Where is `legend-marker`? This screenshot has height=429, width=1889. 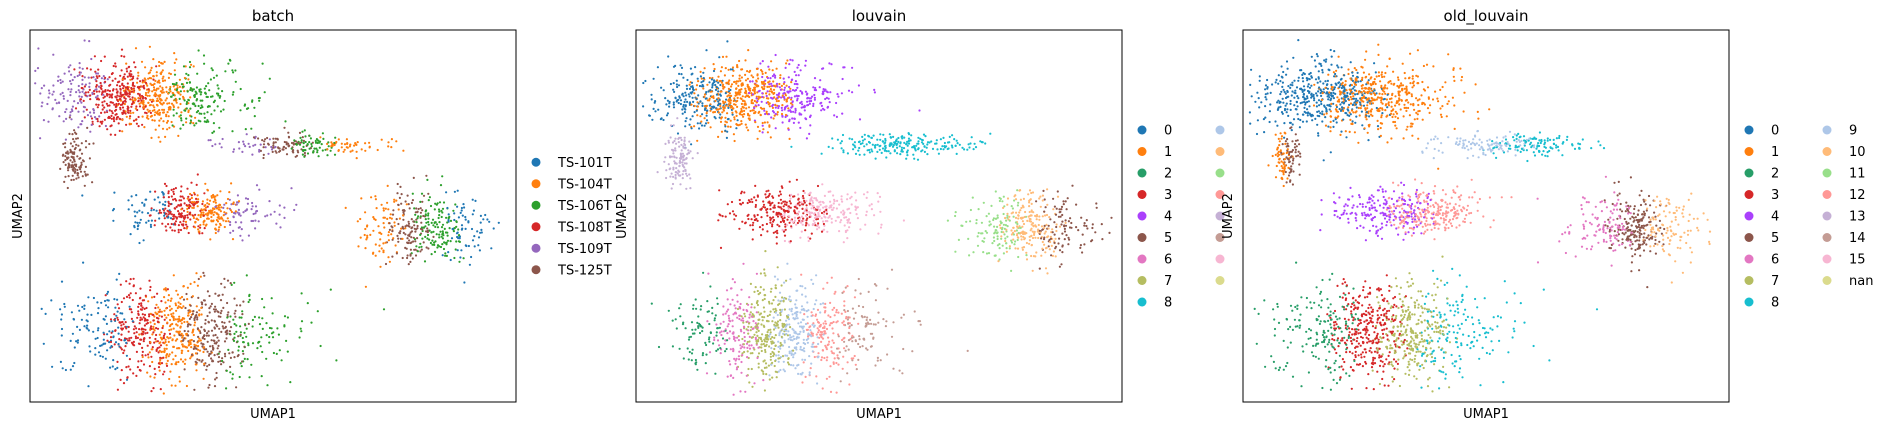
legend-marker is located at coordinates (536, 162).